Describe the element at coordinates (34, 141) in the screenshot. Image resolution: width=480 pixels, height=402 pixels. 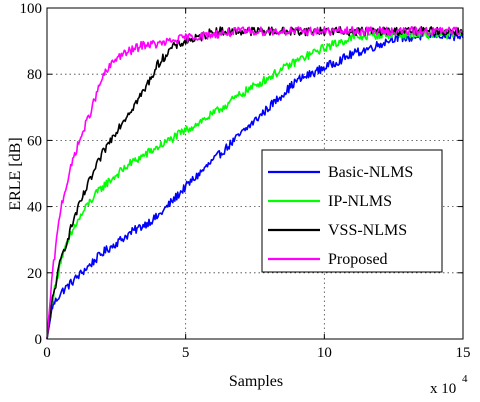
I see `y-tick-label: 60` at that location.